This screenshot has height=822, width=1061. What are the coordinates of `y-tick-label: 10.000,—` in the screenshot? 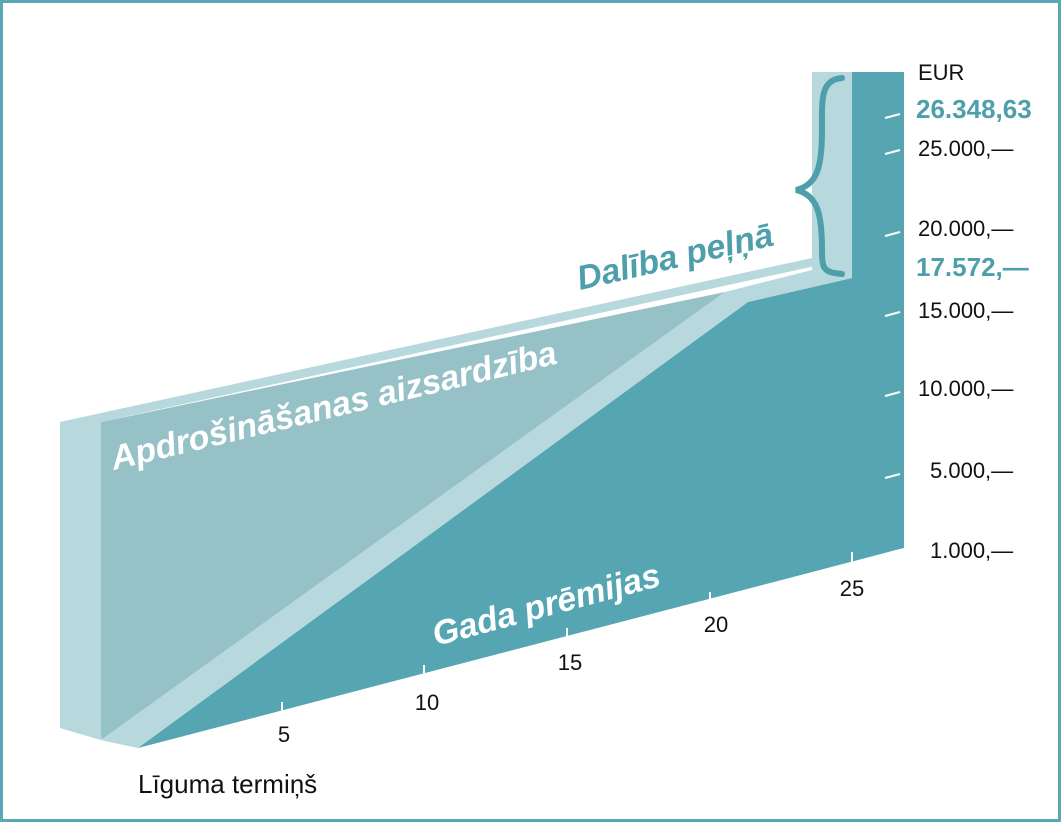 It's located at (965, 388).